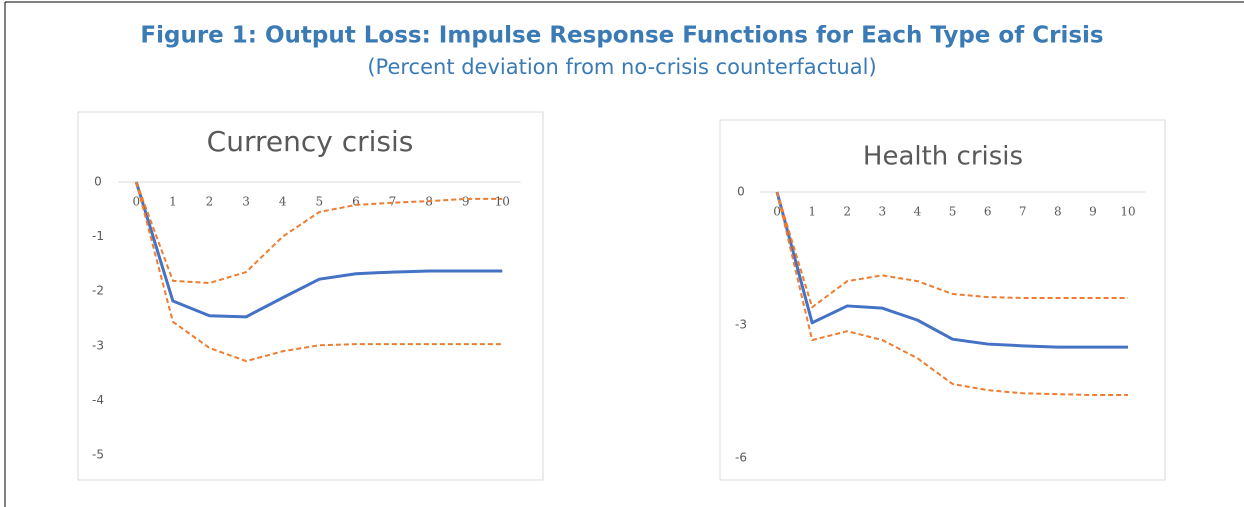 The width and height of the screenshot is (1244, 507). Describe the element at coordinates (98, 455) in the screenshot. I see `y-tick-label: -5` at that location.